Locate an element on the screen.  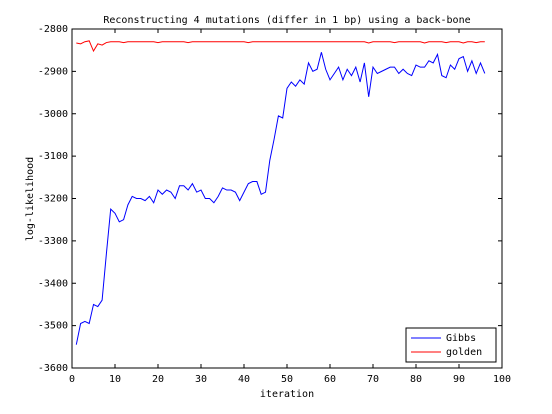
x-tick-label: 50 is located at coordinates (287, 379).